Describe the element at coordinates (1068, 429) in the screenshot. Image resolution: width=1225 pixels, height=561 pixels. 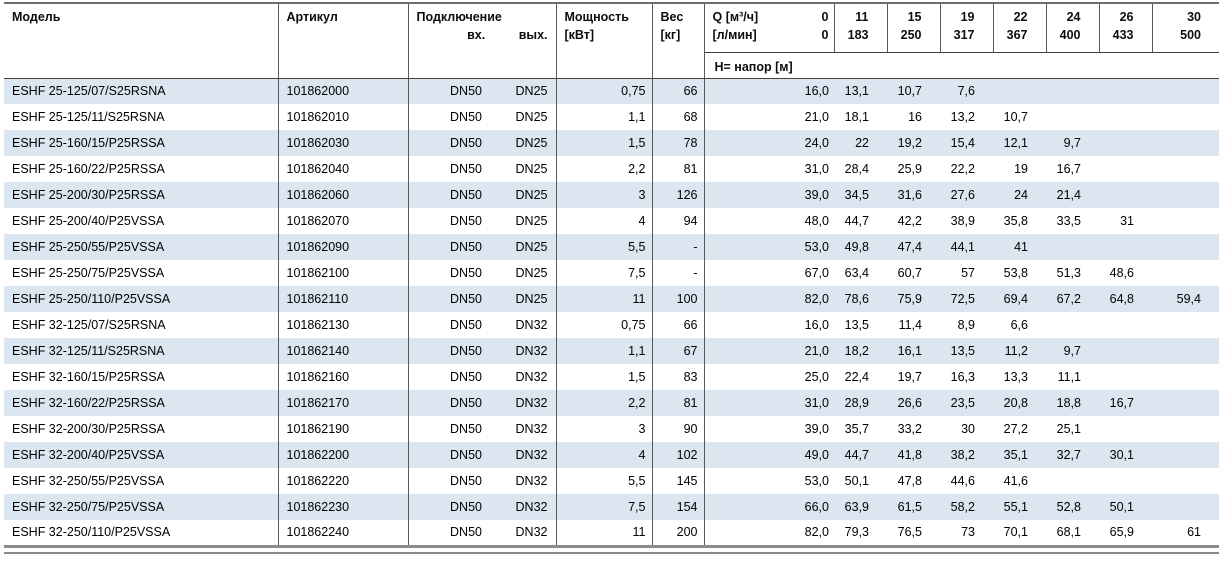
I see `head-cell: 25,1` at that location.